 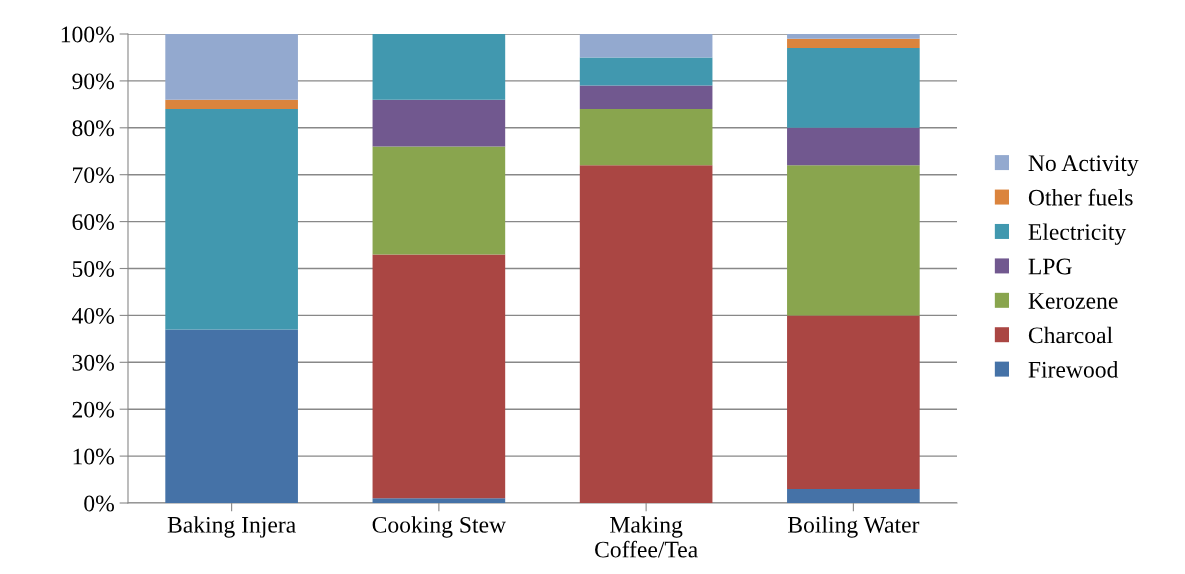 What do you see at coordinates (93, 81) in the screenshot?
I see `y-tick-label: 90%` at bounding box center [93, 81].